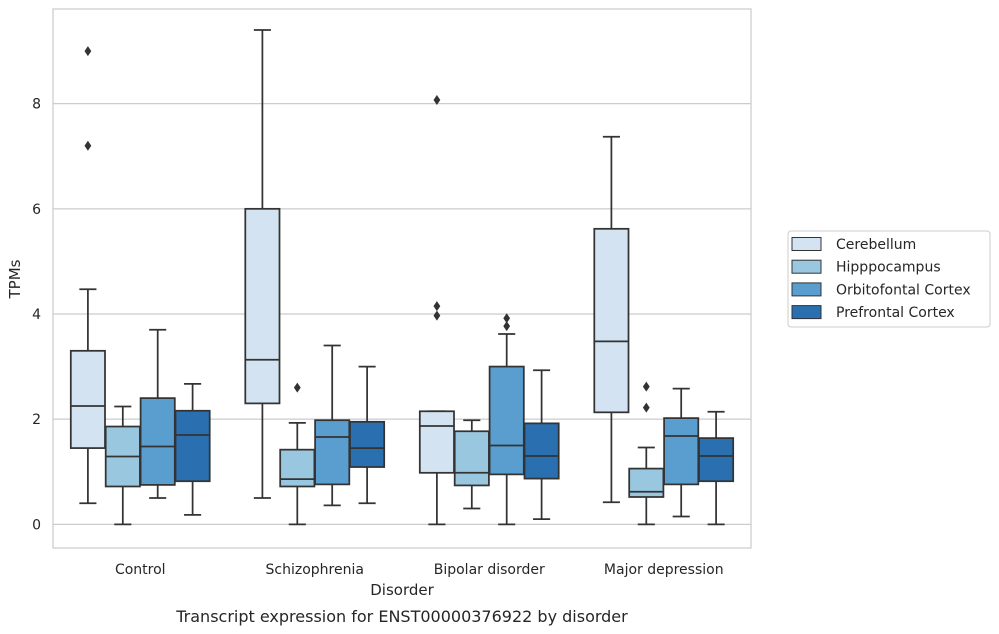 Image resolution: width=999 pixels, height=634 pixels. Describe the element at coordinates (15, 279) in the screenshot. I see `y-axis-label: TPMs` at that location.